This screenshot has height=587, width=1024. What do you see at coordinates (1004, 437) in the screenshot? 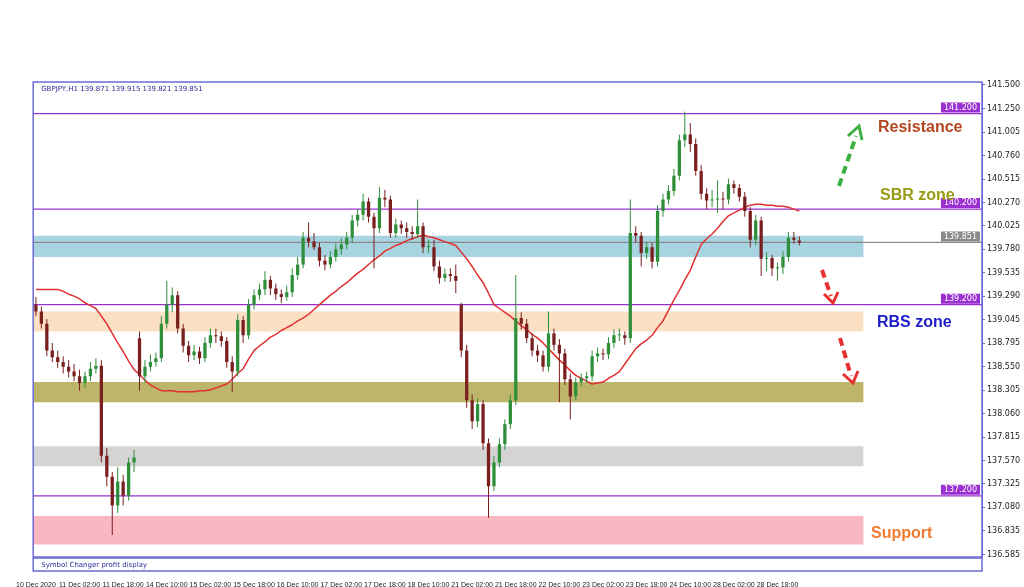
I see `y-tick-label: 137.815` at bounding box center [1004, 437].